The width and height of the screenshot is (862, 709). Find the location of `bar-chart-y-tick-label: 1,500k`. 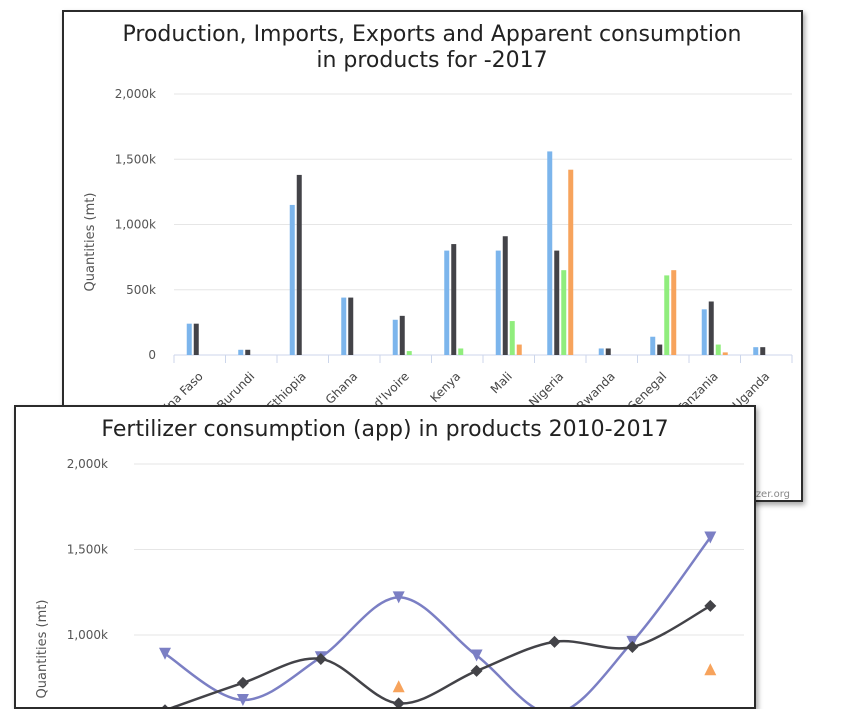

bar-chart-y-tick-label: 1,500k is located at coordinates (135, 159).